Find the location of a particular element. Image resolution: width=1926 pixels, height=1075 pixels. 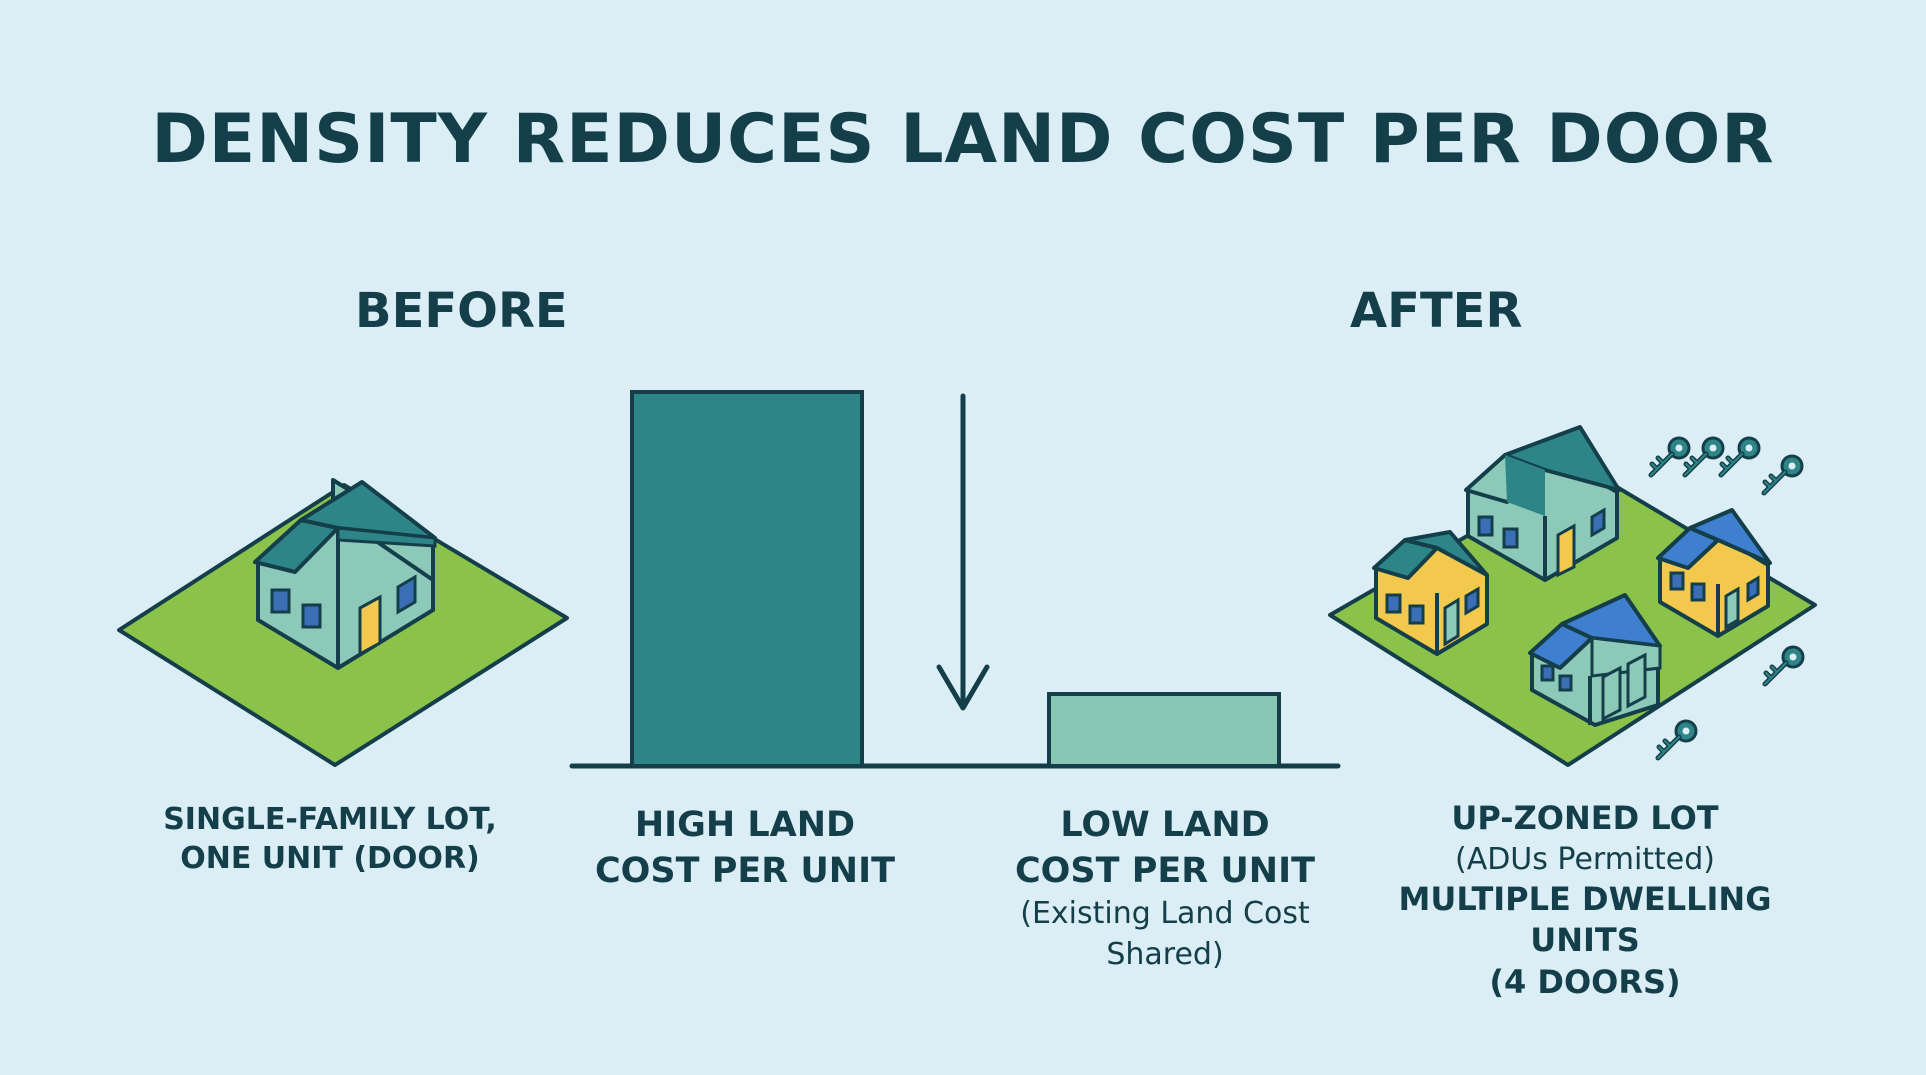

single-lot-line2: ONE UNIT (DOOR) is located at coordinates (330, 858).